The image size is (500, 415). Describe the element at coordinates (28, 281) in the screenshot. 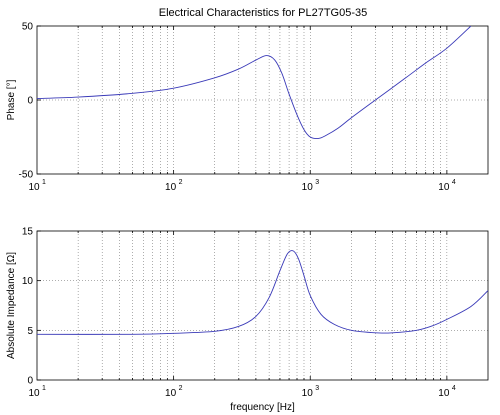

I see `y-tick-label: 10` at that location.